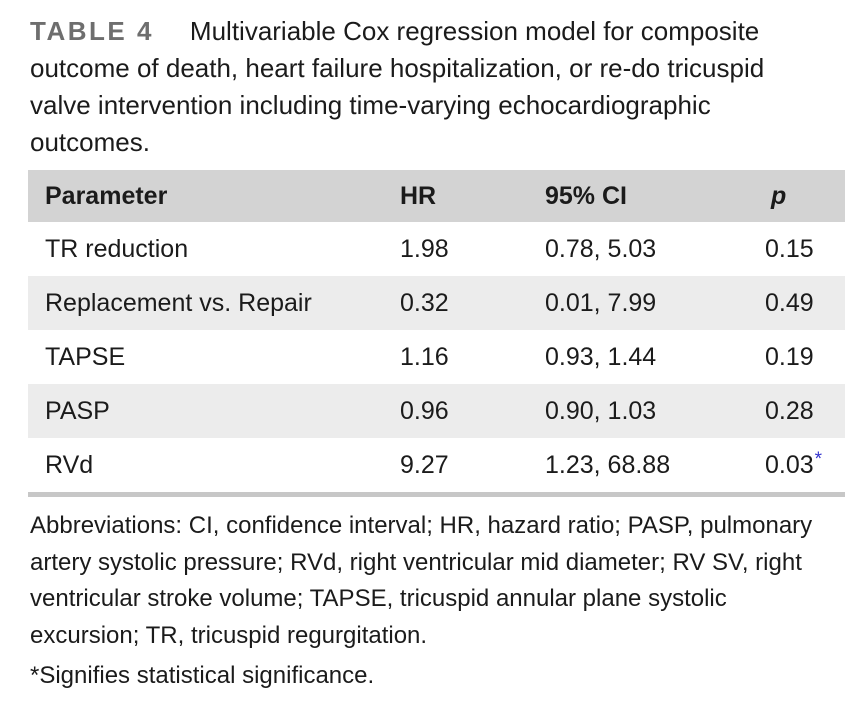 Image resolution: width=865 pixels, height=704 pixels. I want to click on table-bottom-rule, so click(436, 494).